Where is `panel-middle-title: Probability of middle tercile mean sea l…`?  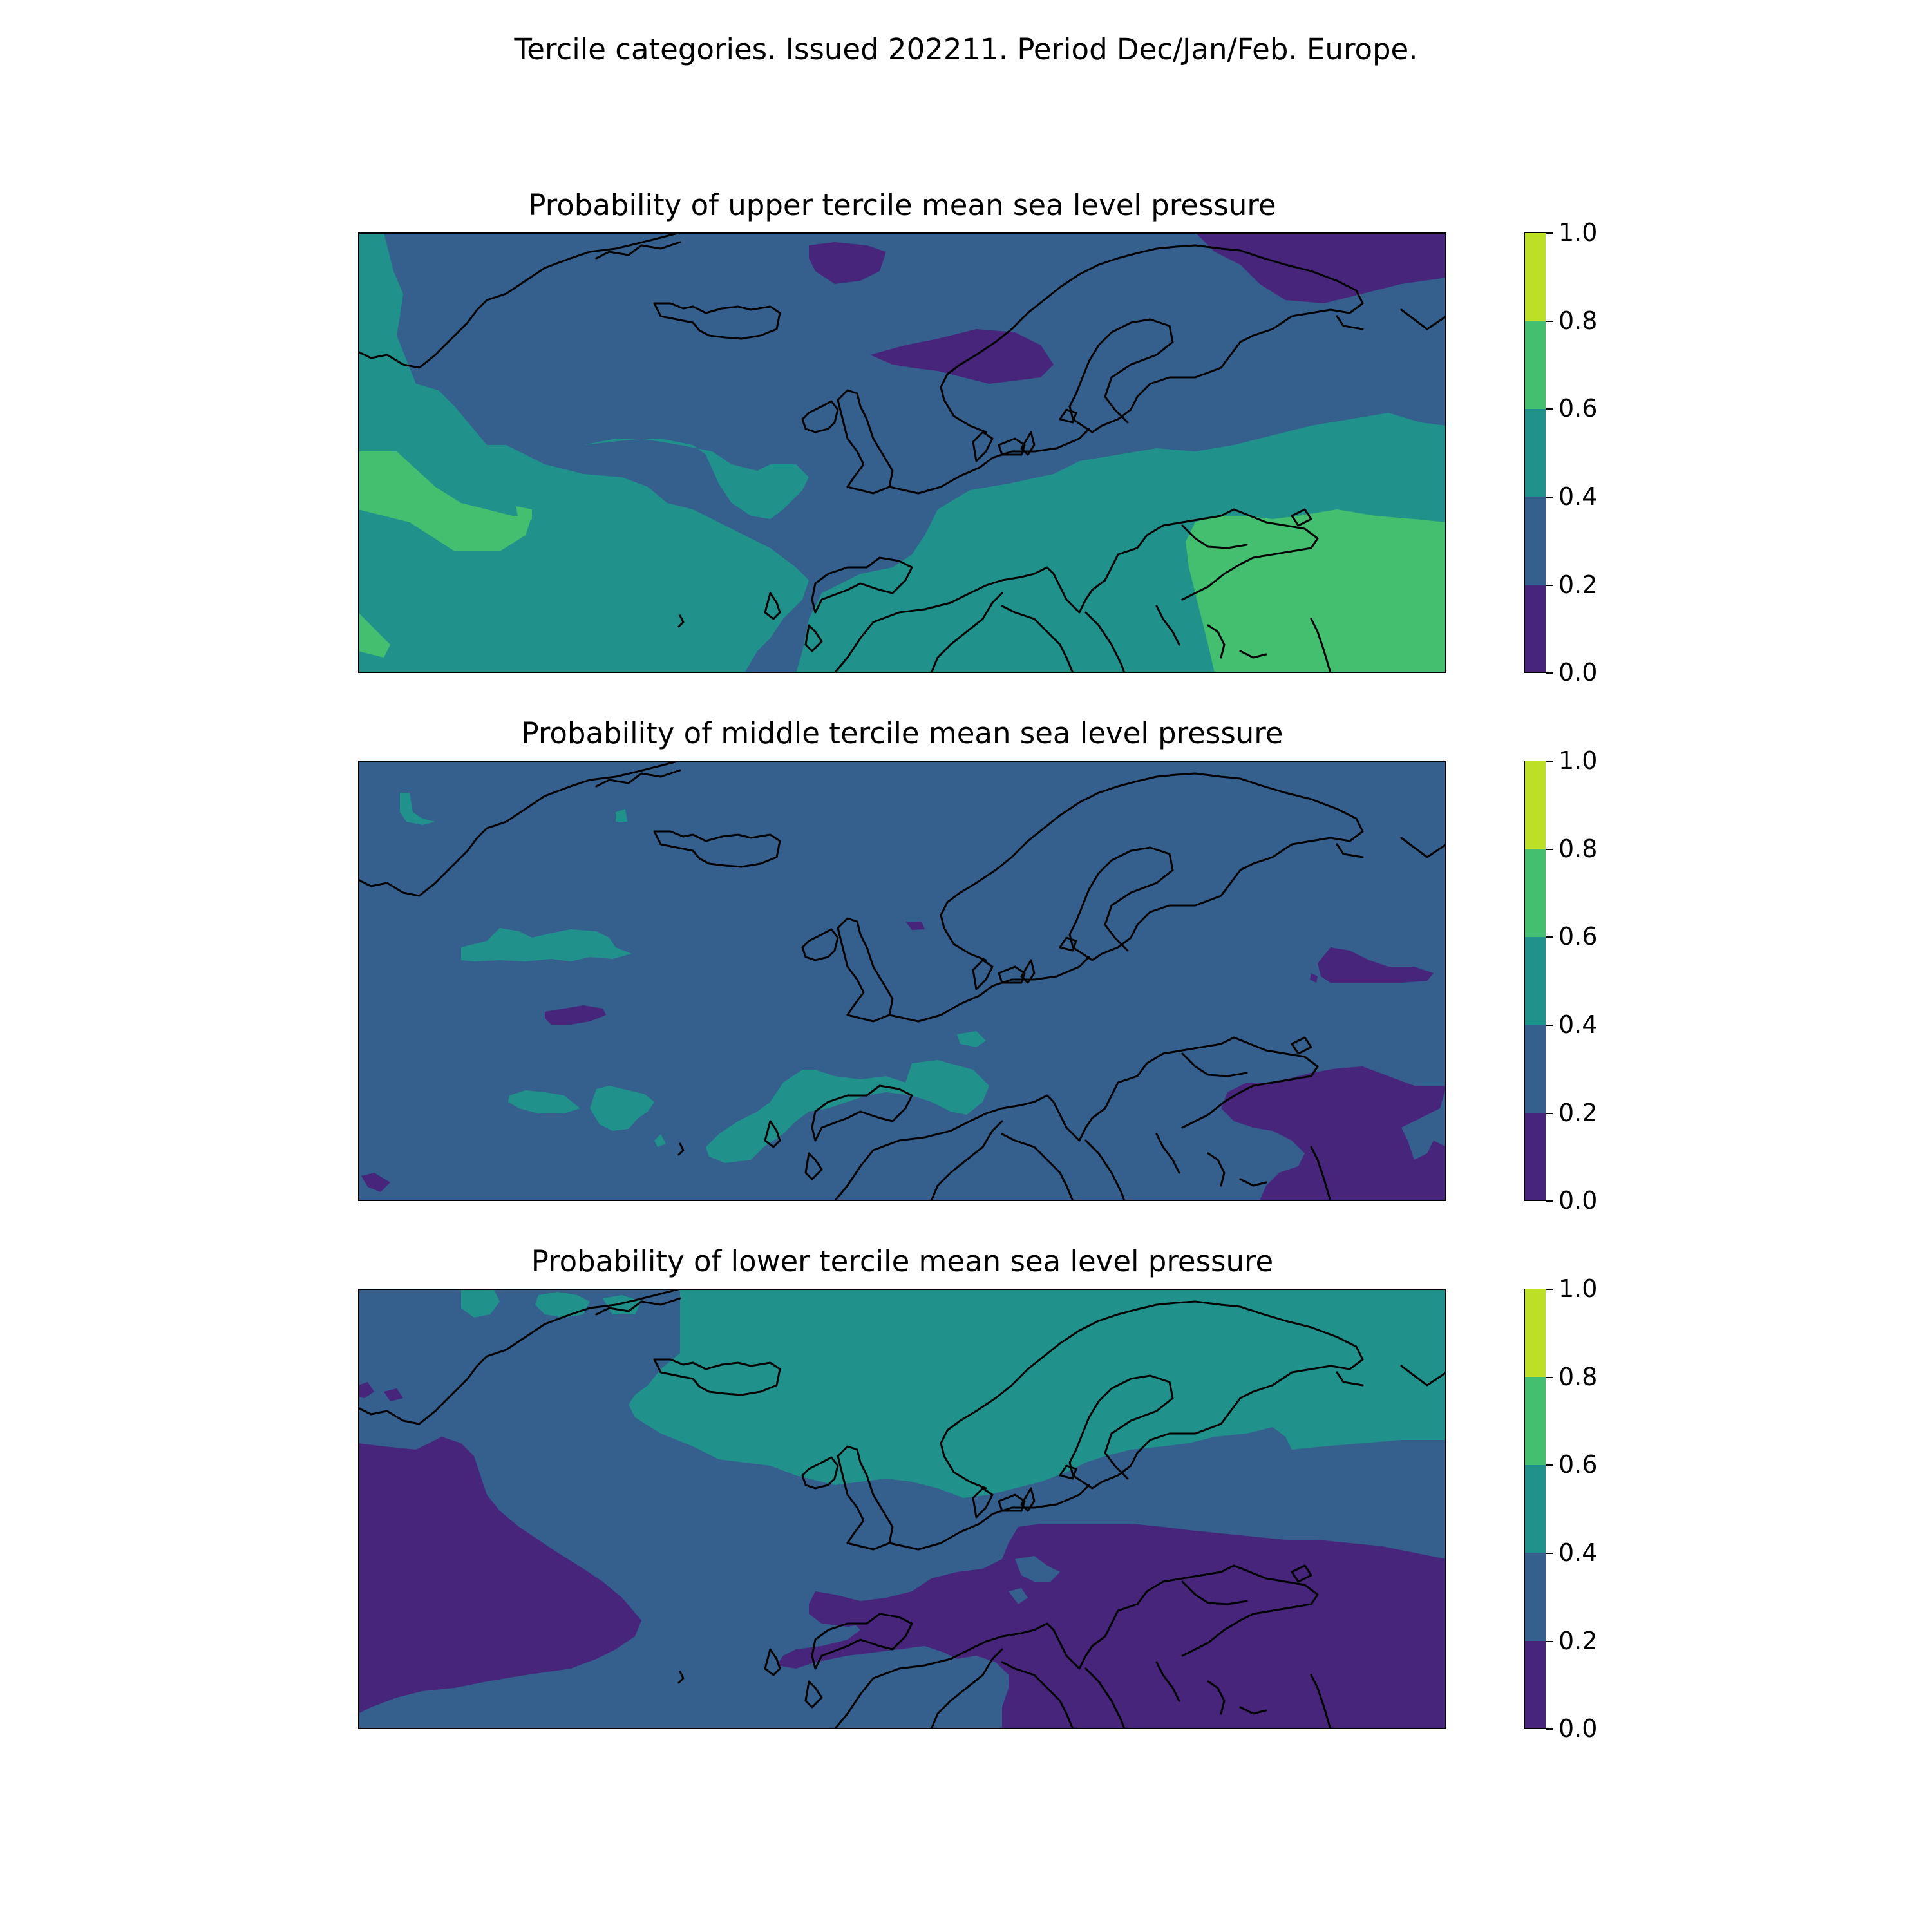 panel-middle-title: Probability of middle tercile mean sea l… is located at coordinates (902, 733).